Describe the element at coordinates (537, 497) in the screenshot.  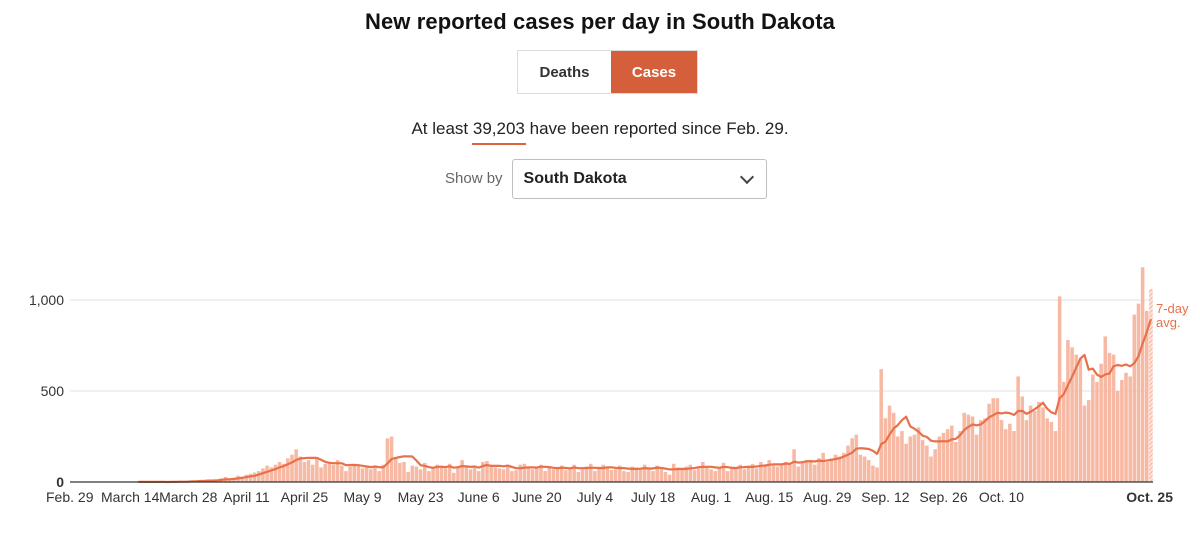
I see `x-tick-label: June 20` at that location.